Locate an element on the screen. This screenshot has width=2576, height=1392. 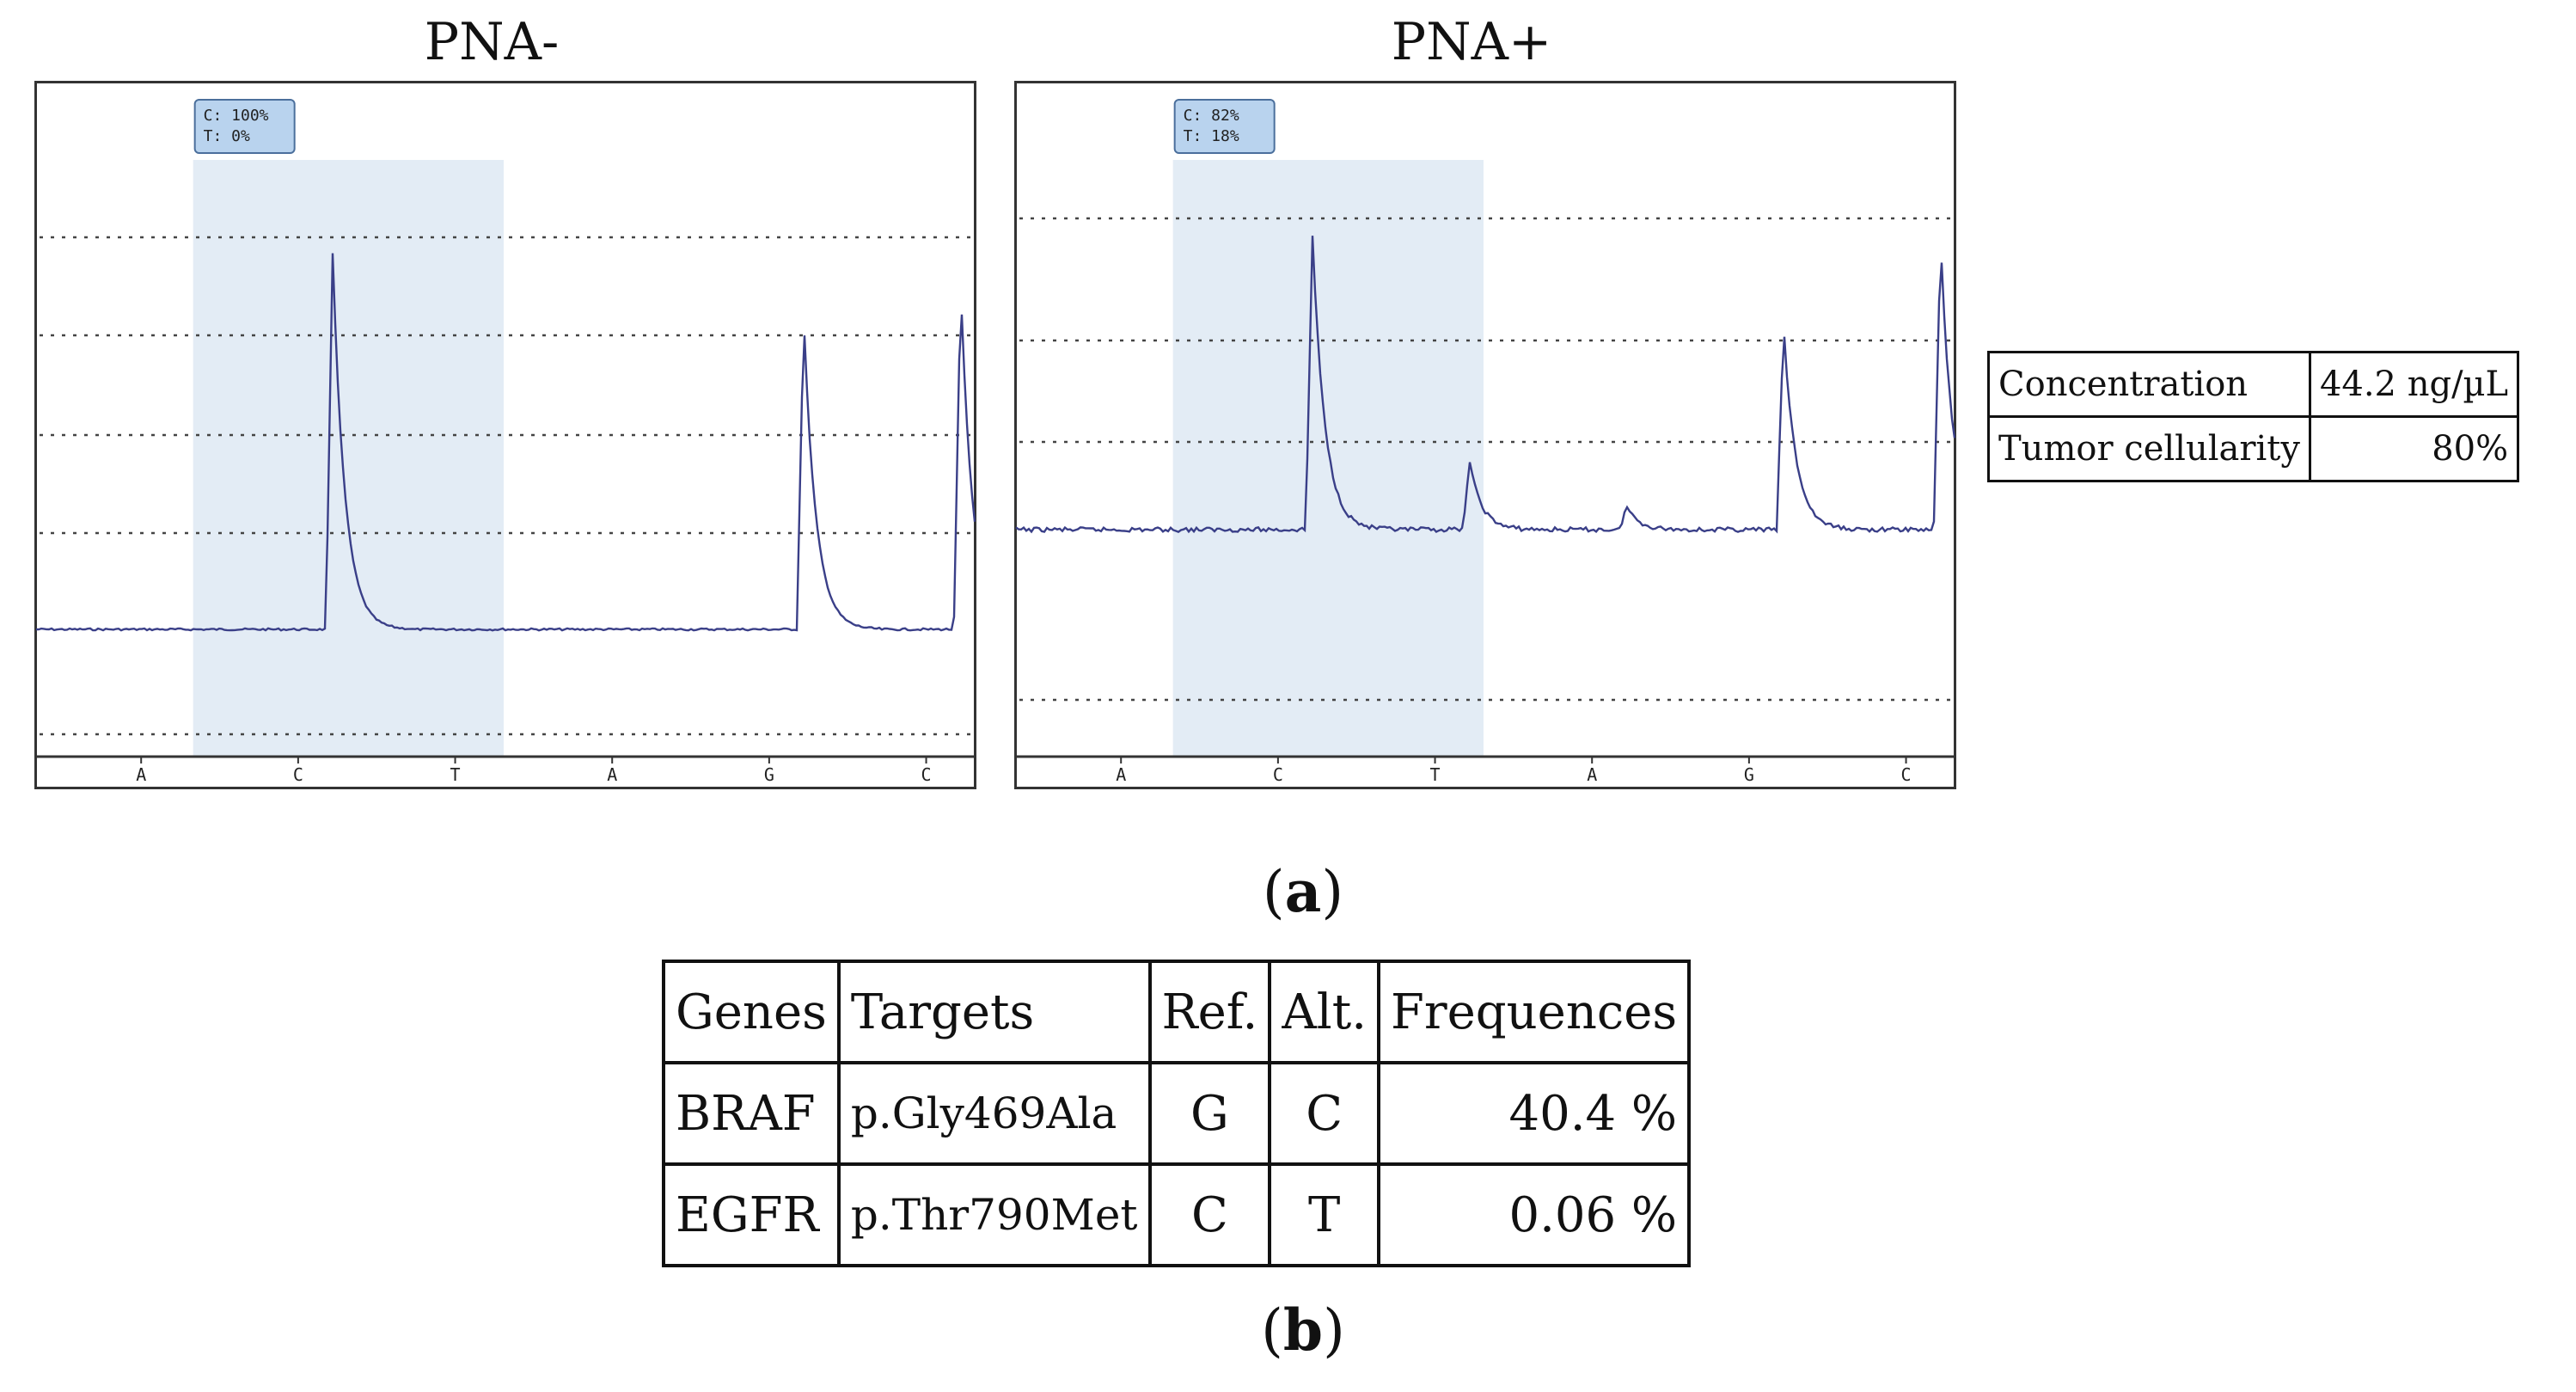
allele-readout: C: 100% T: 0% is located at coordinates (244, 126).